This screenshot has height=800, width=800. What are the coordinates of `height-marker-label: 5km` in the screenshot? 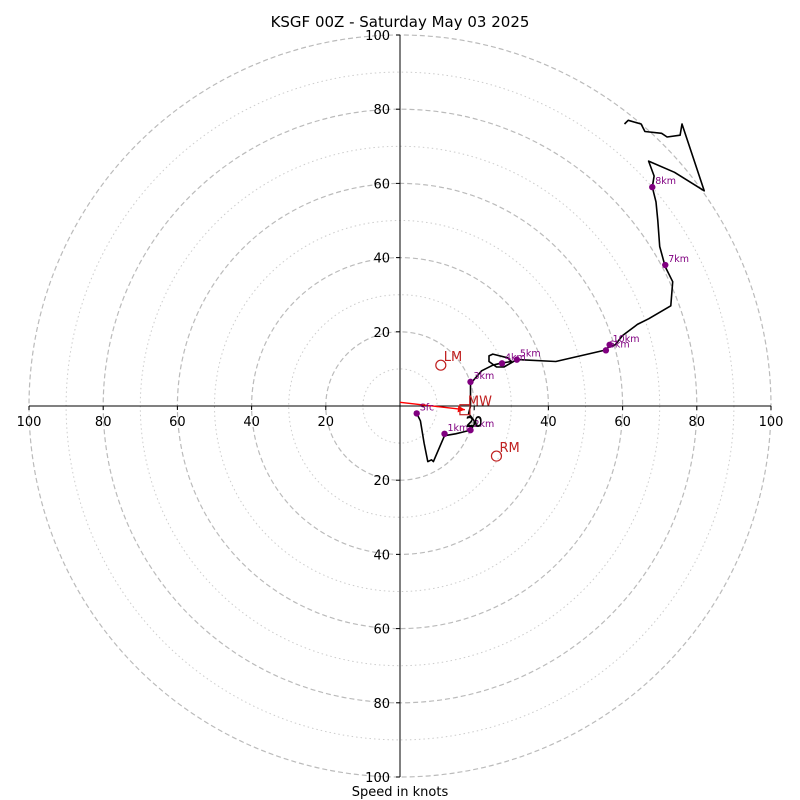 It's located at (530, 354).